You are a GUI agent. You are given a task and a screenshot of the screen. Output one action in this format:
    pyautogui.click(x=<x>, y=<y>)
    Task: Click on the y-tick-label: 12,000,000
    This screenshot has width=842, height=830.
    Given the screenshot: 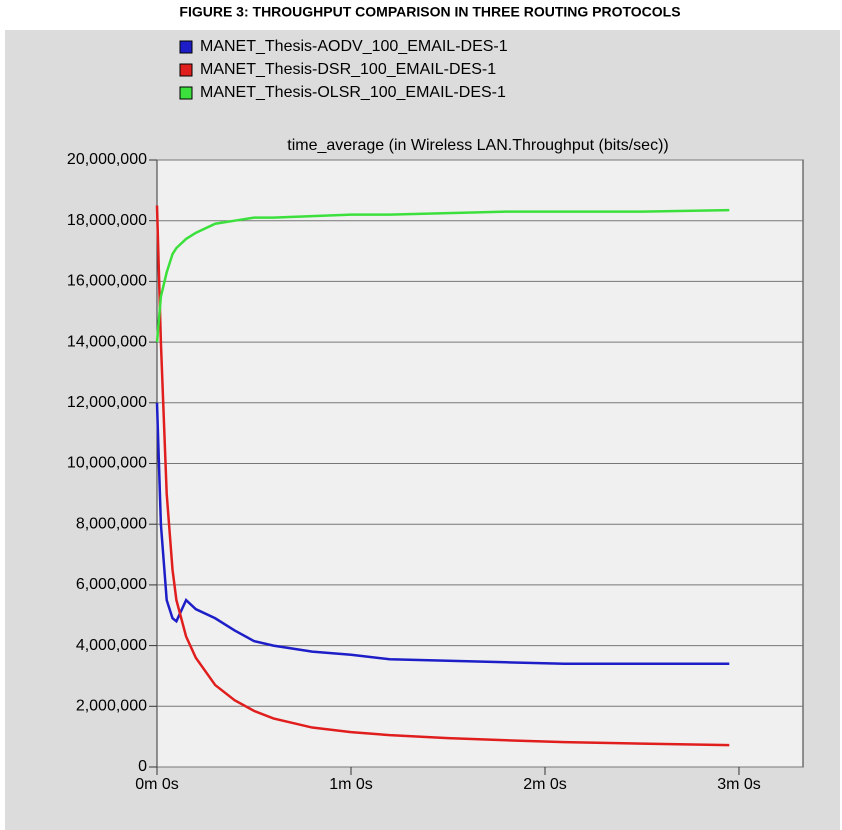 What is the action you would take?
    pyautogui.click(x=107, y=402)
    